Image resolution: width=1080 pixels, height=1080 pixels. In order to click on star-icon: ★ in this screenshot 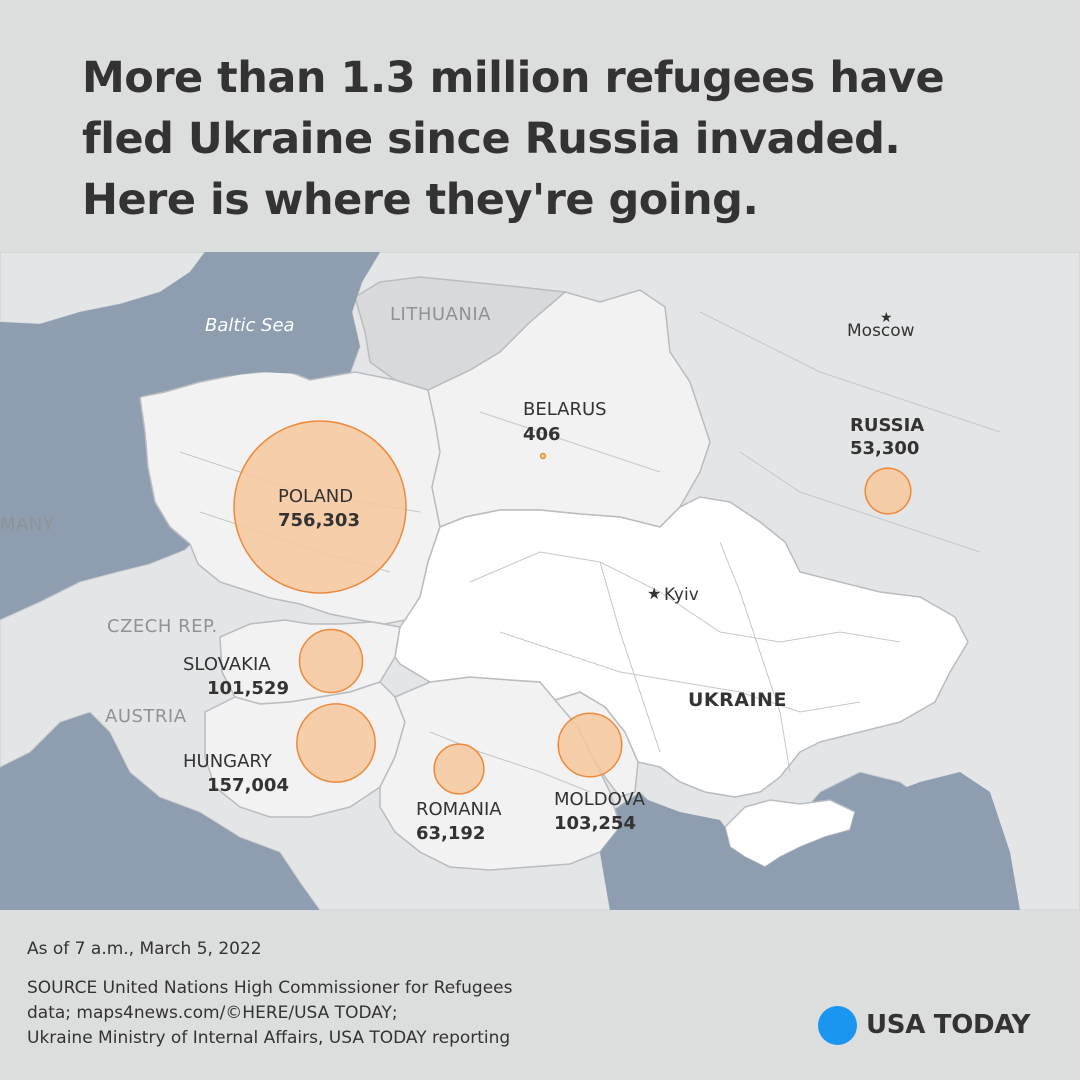, I will do `click(886, 318)`.